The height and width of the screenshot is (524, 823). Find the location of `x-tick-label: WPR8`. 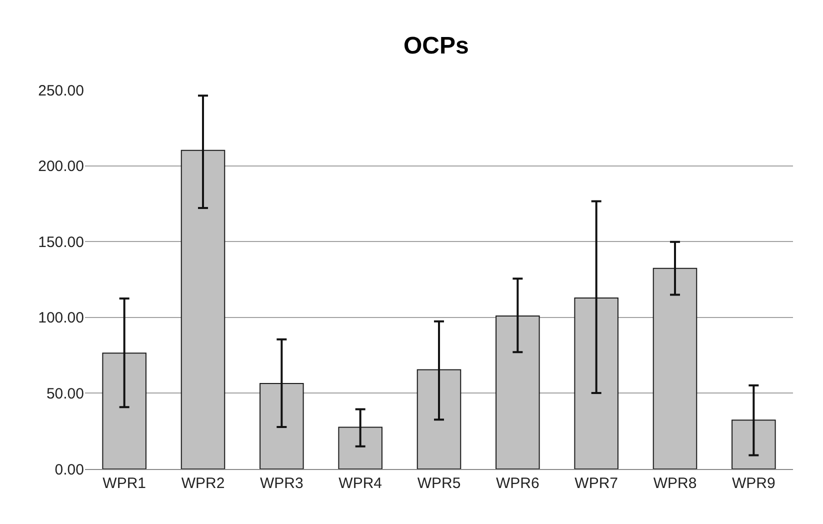

x-tick-label: WPR8 is located at coordinates (675, 483).